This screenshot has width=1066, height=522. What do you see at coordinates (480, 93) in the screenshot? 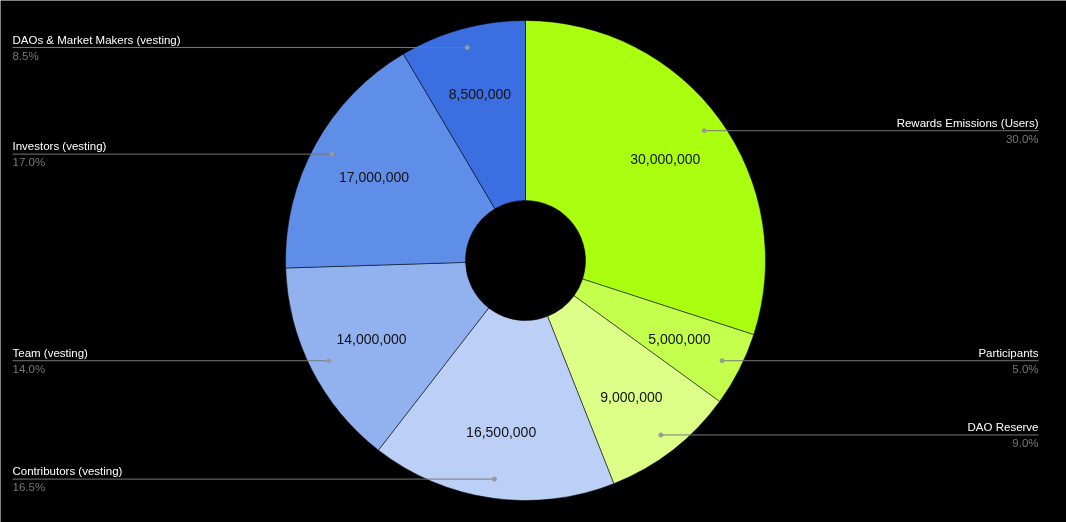
I see `data-label: 8,500,000` at bounding box center [480, 93].